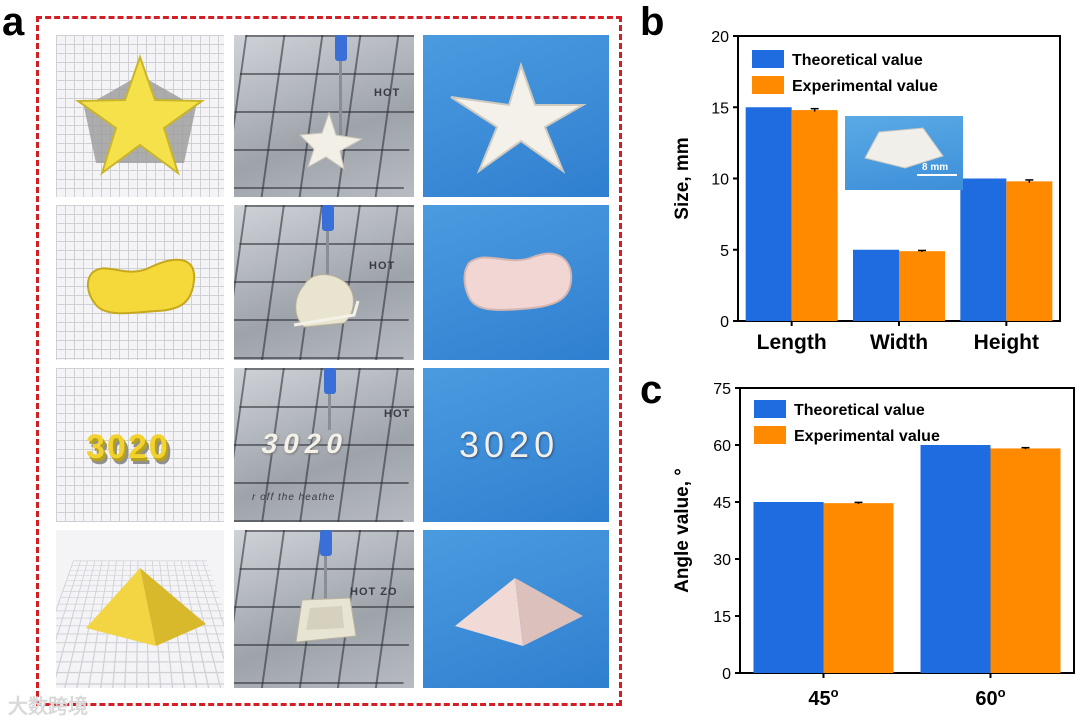 This screenshot has height=721, width=1080. I want to click on star-final-photo, so click(516, 116).